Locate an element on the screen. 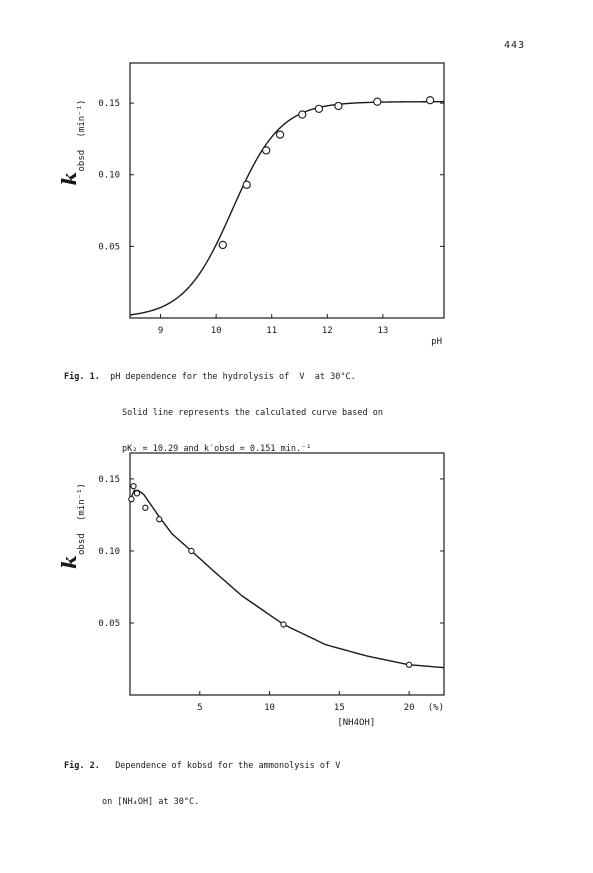  page-number: 443 is located at coordinates (515, 45).